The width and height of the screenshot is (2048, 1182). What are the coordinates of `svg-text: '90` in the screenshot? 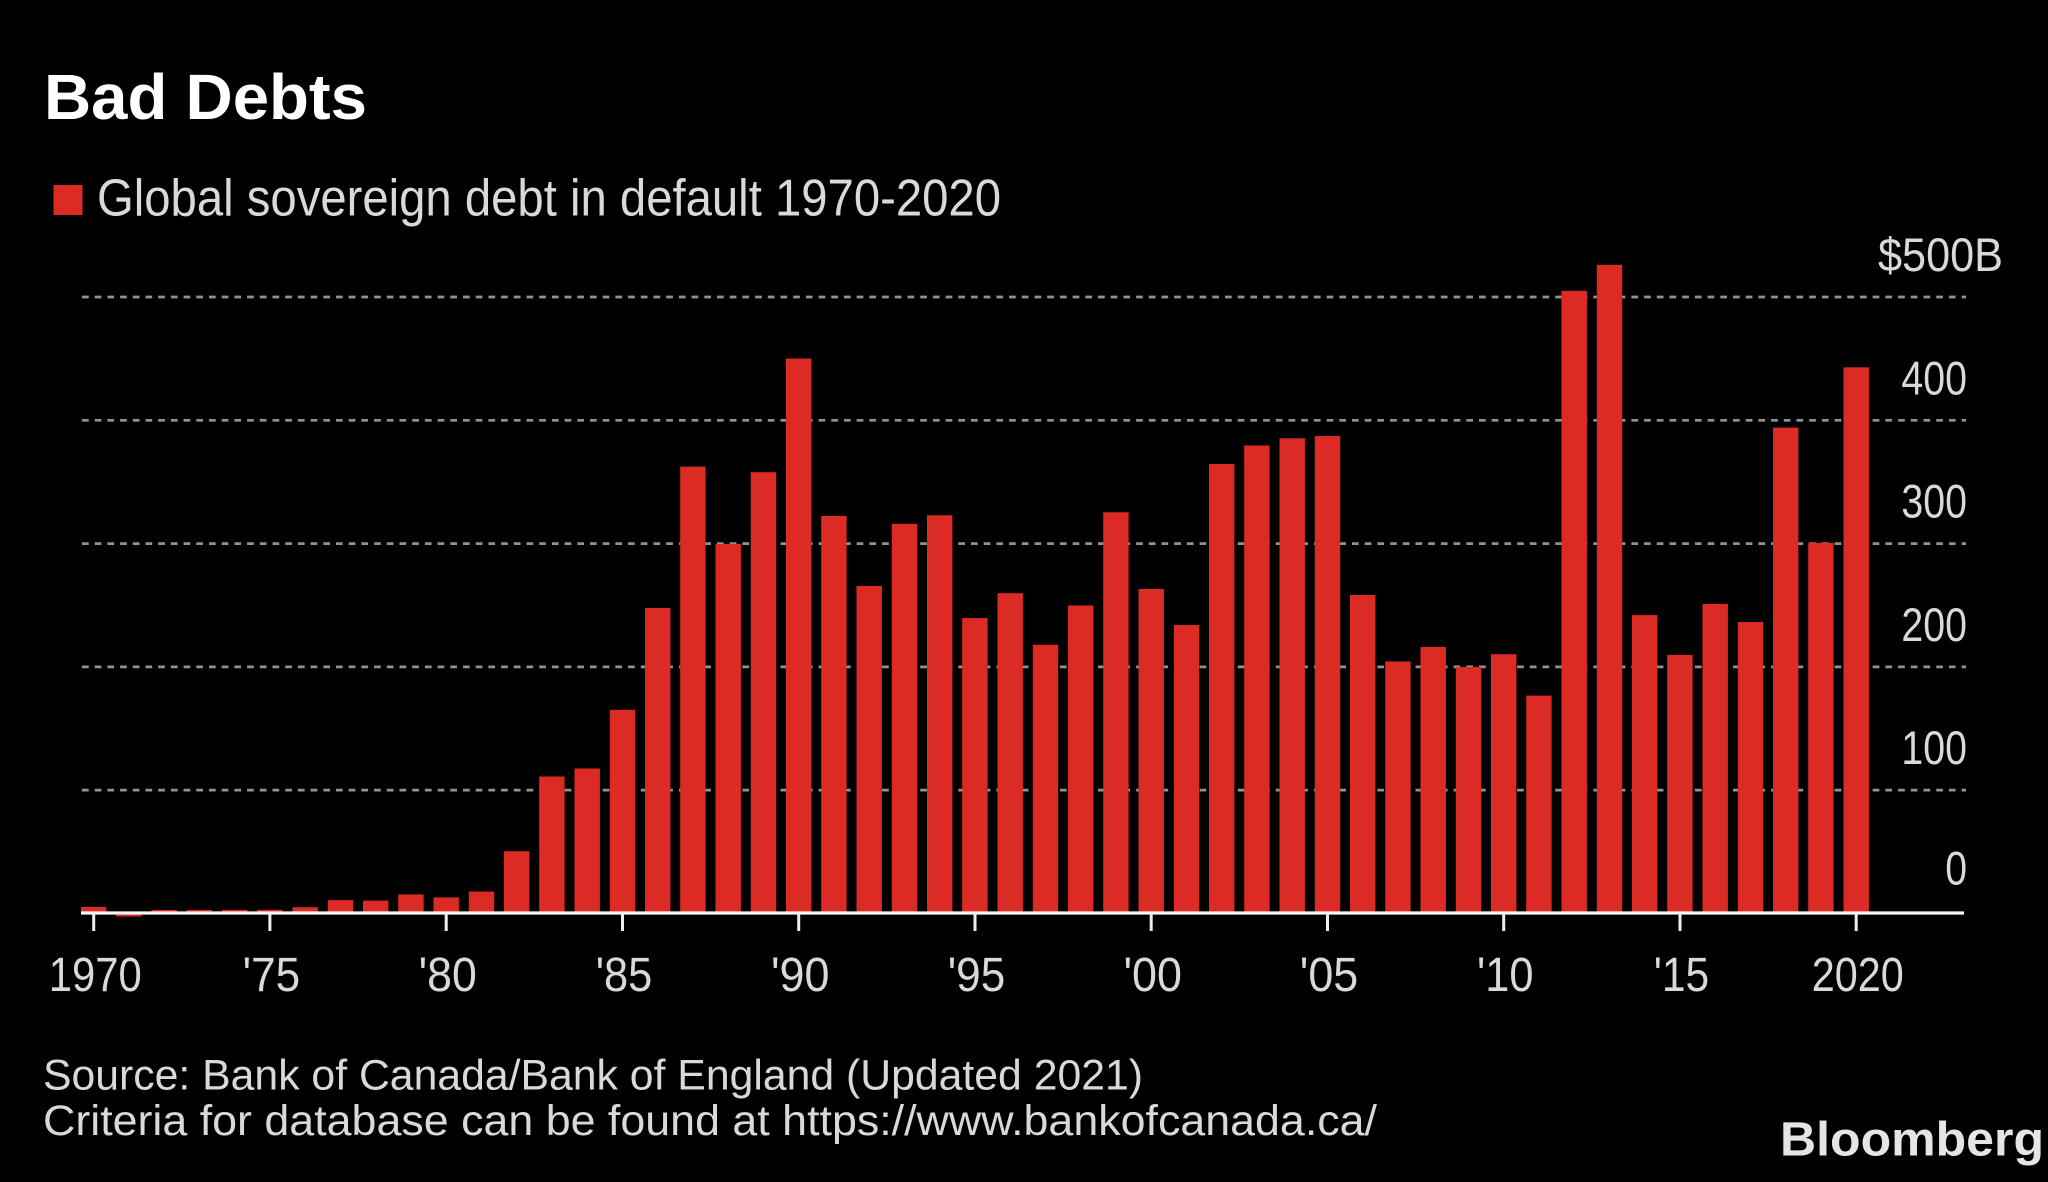 It's located at (800, 975).